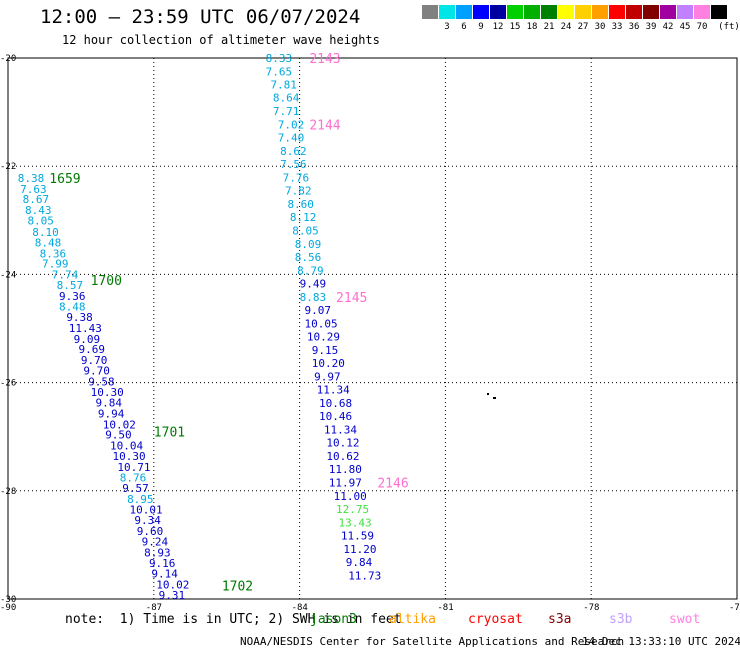  What do you see at coordinates (464, 27) in the screenshot?
I see `legend-label: 6` at bounding box center [464, 27].